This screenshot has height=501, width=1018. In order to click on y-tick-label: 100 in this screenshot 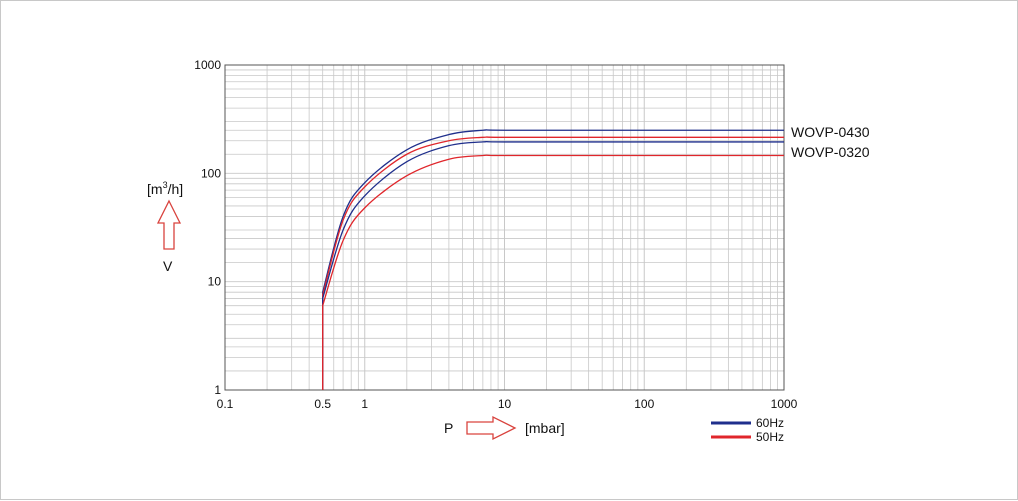, I will do `click(211, 173)`.